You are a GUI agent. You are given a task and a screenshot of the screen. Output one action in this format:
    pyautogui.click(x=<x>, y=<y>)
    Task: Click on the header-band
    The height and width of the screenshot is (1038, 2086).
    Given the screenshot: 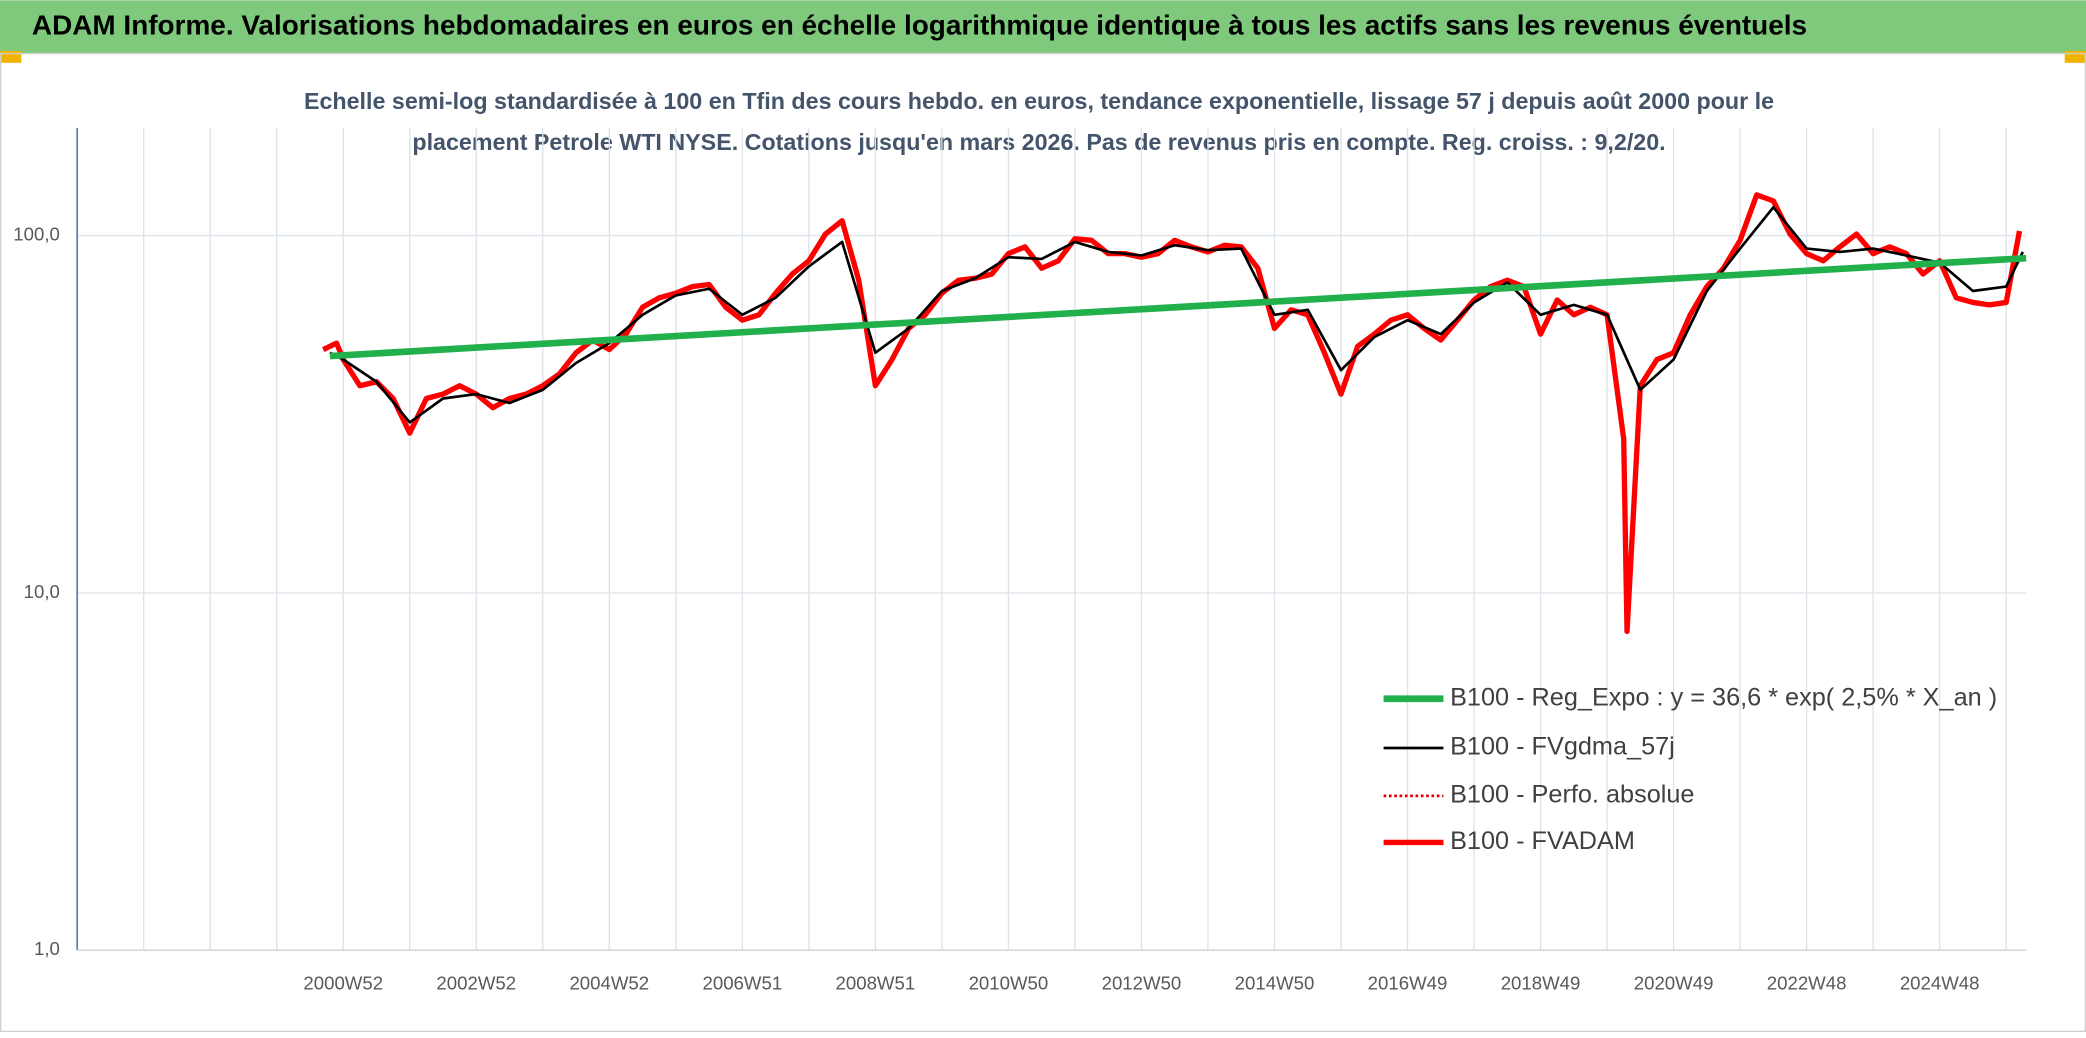 What is the action you would take?
    pyautogui.click(x=1043, y=27)
    